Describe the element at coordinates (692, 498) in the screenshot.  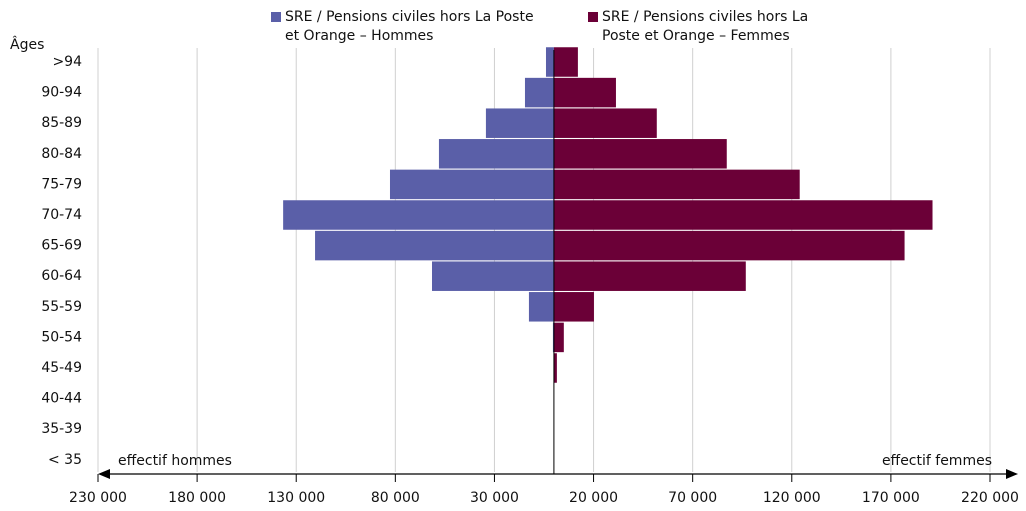
I see `x-tick-label: 70 000` at that location.